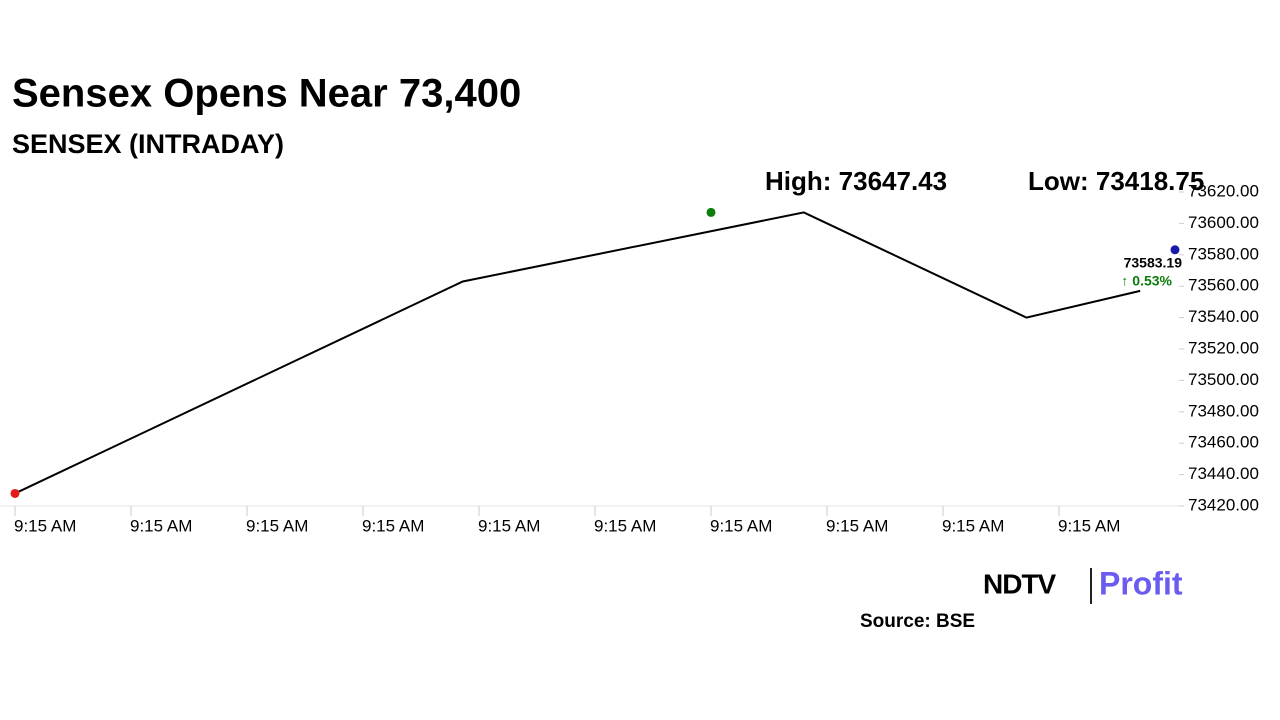 This screenshot has height=720, width=1280. Describe the element at coordinates (1223, 347) in the screenshot. I see `y-tick-label: 73520.00` at that location.